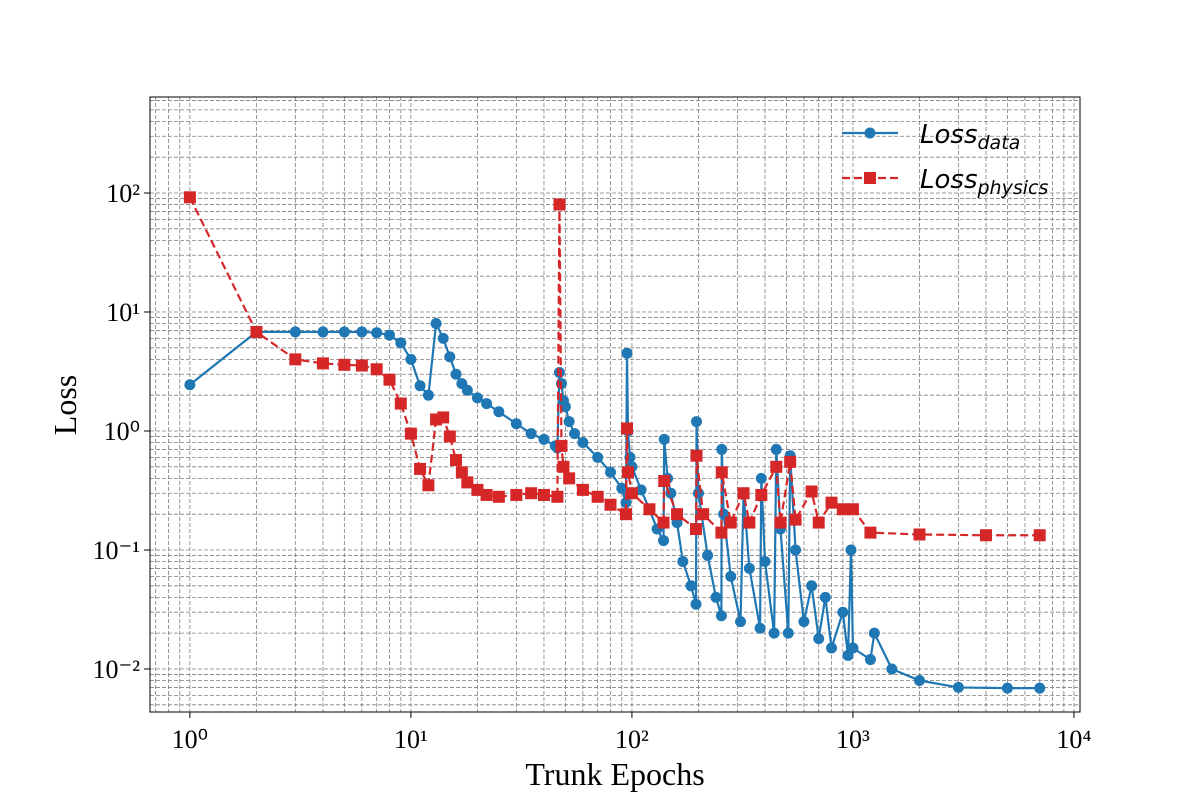 The width and height of the screenshot is (1200, 800). Describe the element at coordinates (614, 774) in the screenshot. I see `x-axis-label: Trunk Epochs` at that location.